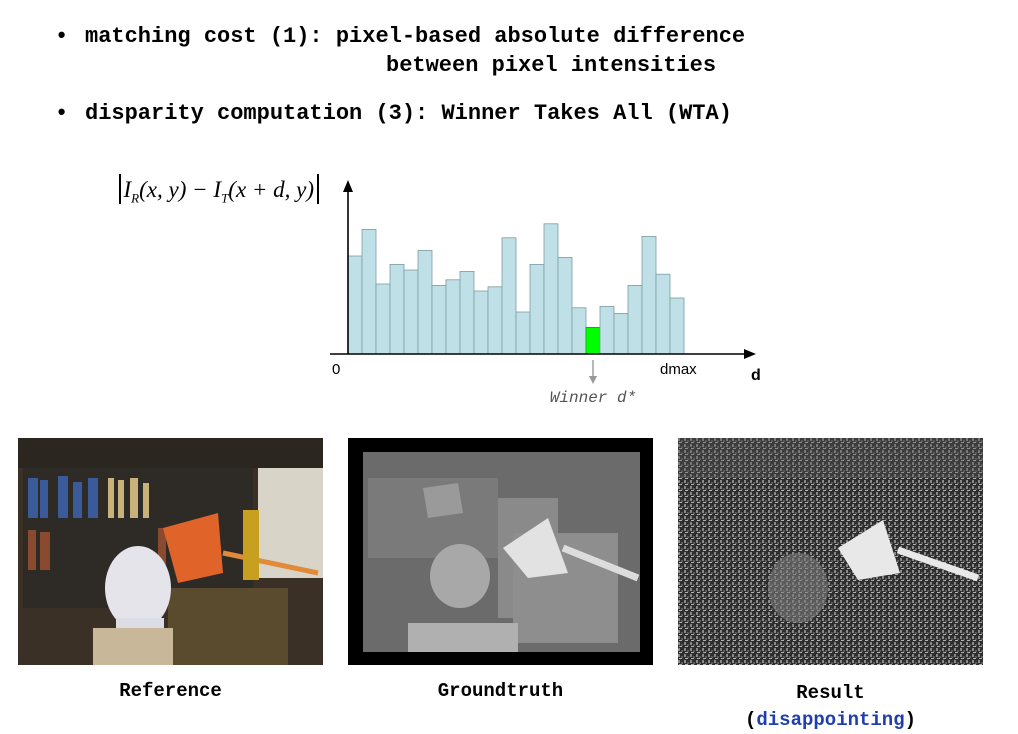 The image size is (1018, 734). I want to click on groundtruth-image, so click(500, 551).